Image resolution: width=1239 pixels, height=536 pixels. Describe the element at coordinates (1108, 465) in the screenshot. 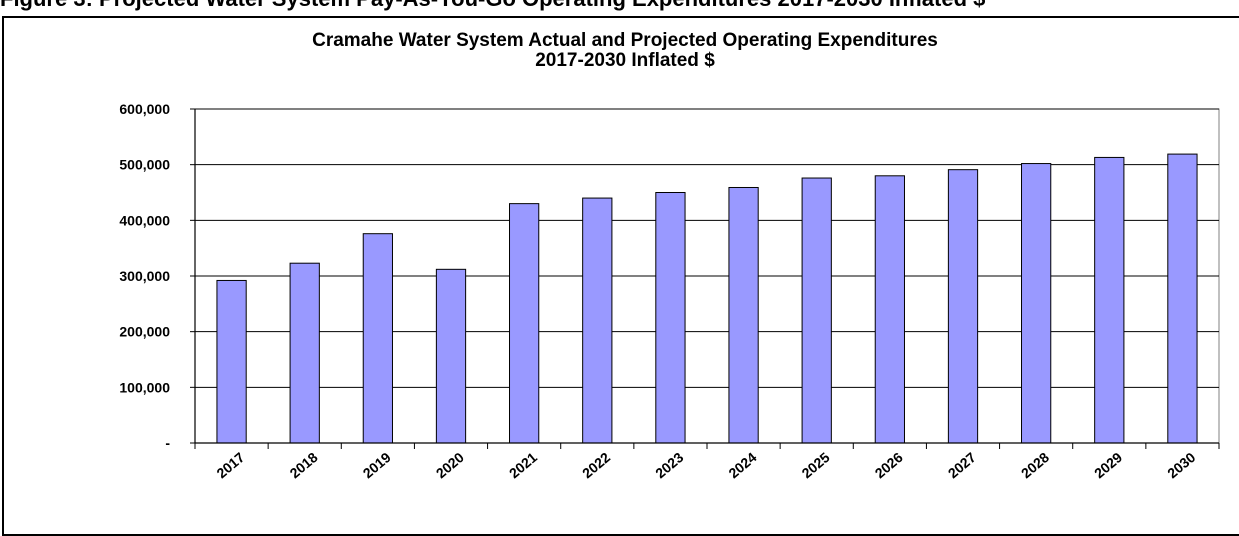

I see `x-tick-label: 2029` at that location.